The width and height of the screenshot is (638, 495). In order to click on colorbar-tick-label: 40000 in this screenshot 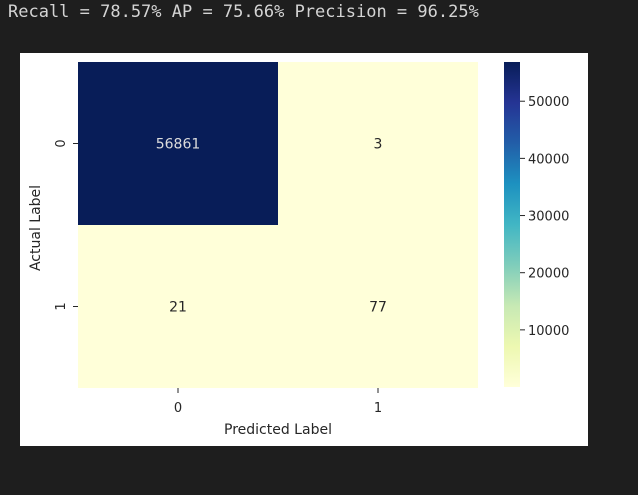, I will do `click(548, 159)`.